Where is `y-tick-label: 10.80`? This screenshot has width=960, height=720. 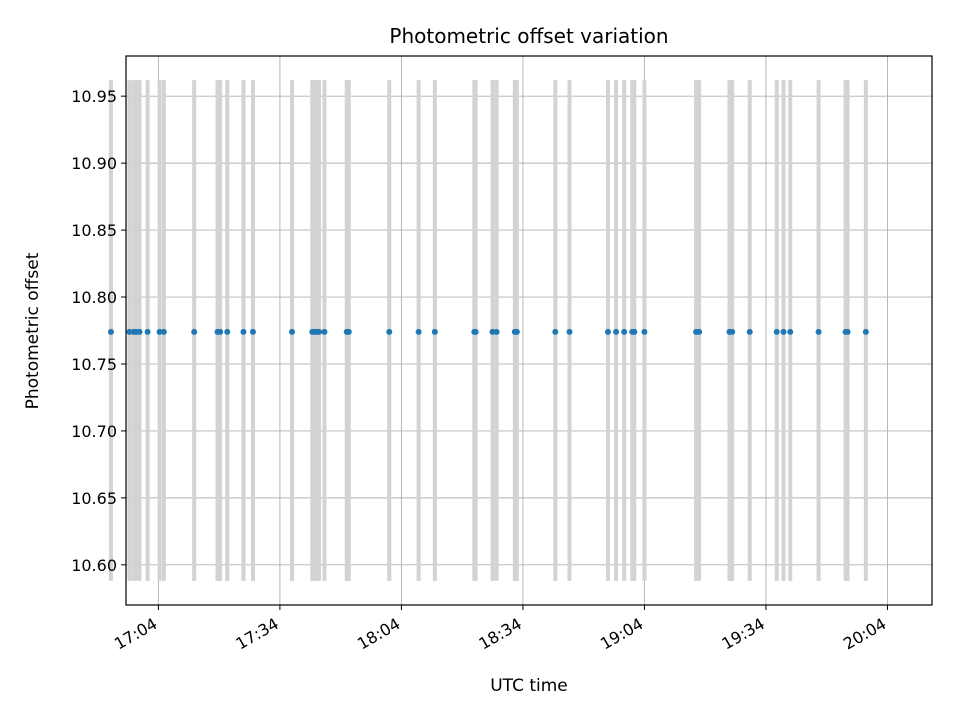 y-tick-label: 10.80 is located at coordinates (94, 297).